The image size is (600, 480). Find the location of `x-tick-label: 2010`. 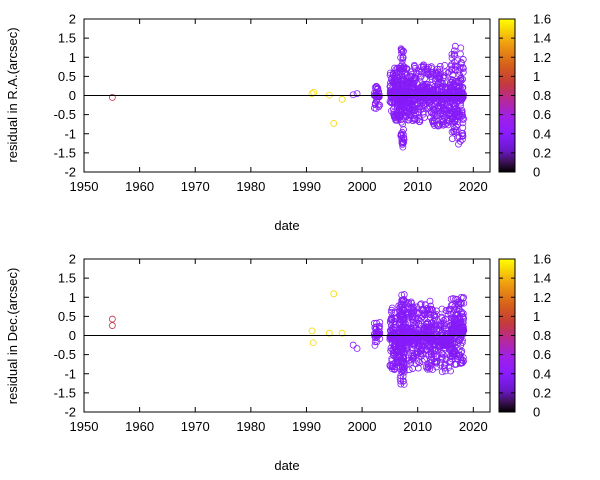

x-tick-label: 2010 is located at coordinates (417, 426).